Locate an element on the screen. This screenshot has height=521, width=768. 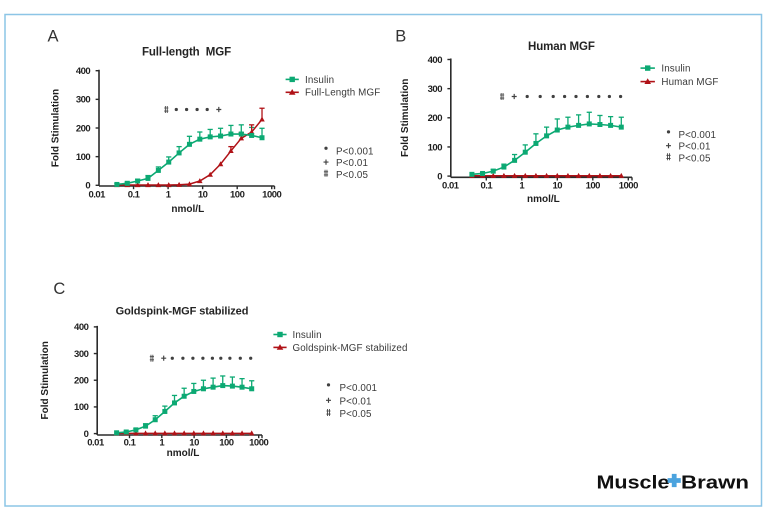
svg-text: Brawn is located at coordinates (715, 483).